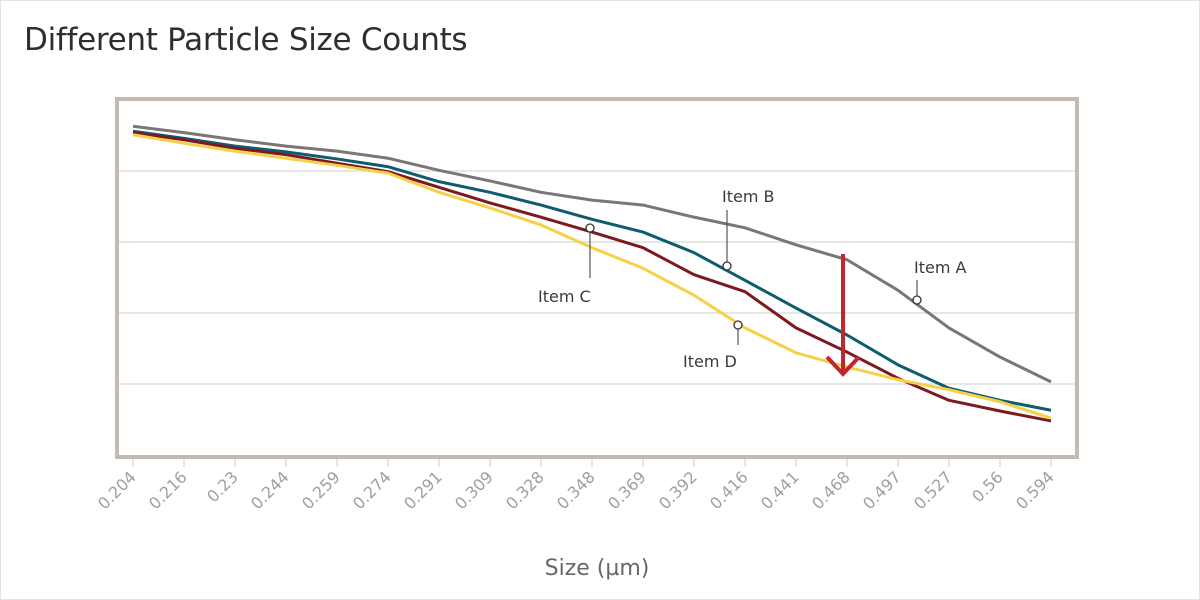 This screenshot has width=1200, height=600. Describe the element at coordinates (843, 366) in the screenshot. I see `arrow-head` at that location.